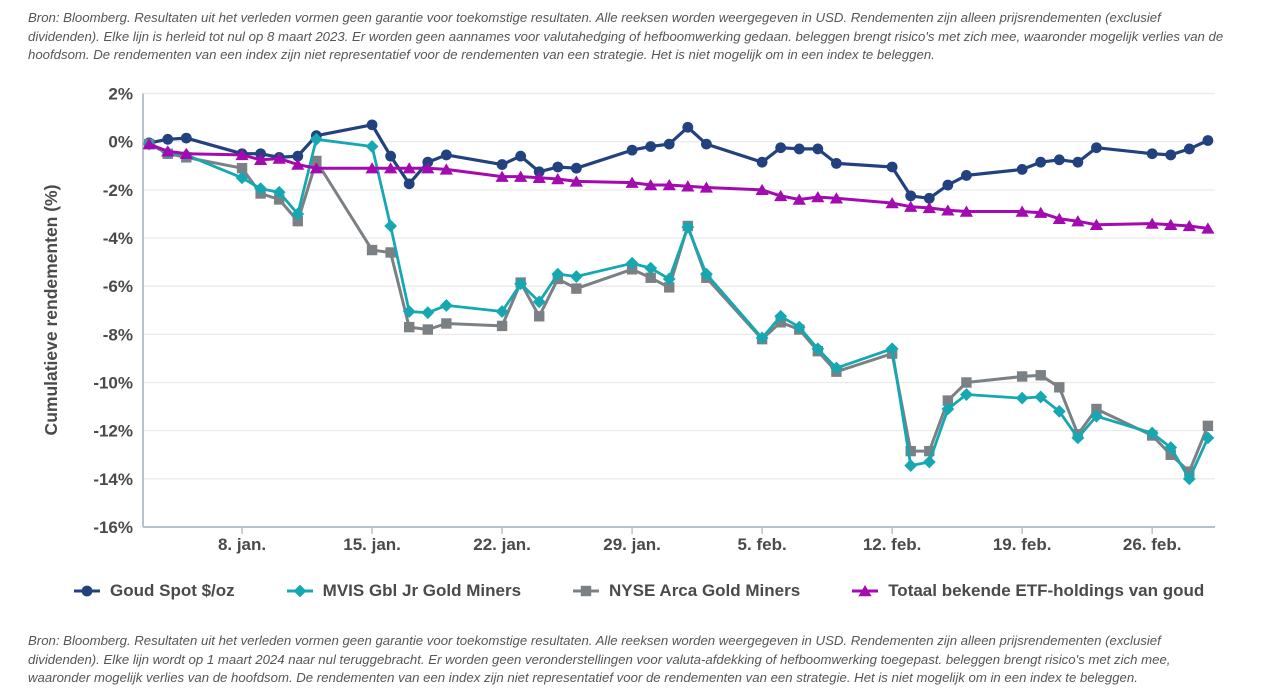 The height and width of the screenshot is (696, 1264). I want to click on series-totaal-bekende-etf-holdings-van-goud, so click(678, 186).